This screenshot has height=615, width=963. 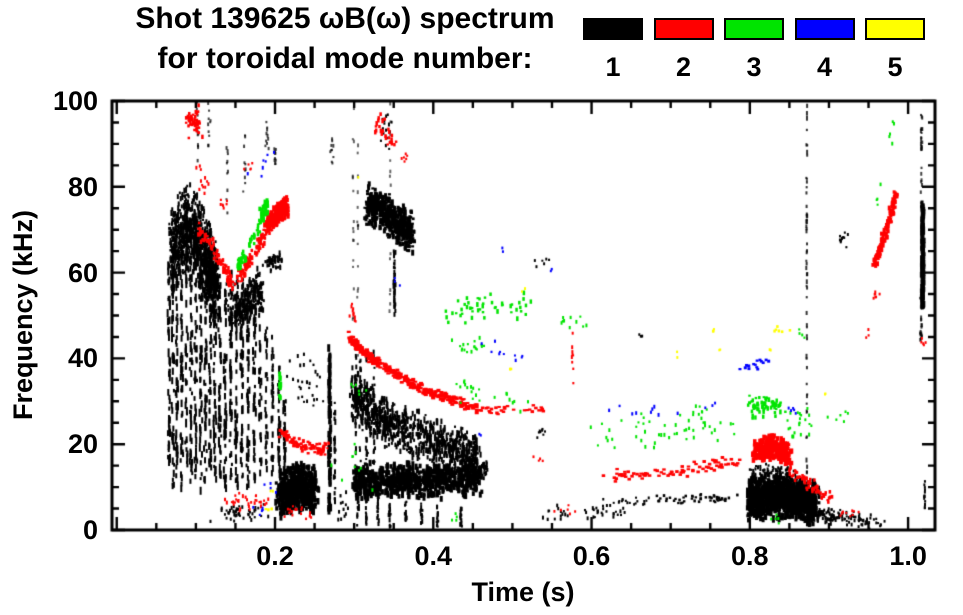 What do you see at coordinates (766, 46) in the screenshot?
I see `legend: 1 2 3 4 5` at bounding box center [766, 46].